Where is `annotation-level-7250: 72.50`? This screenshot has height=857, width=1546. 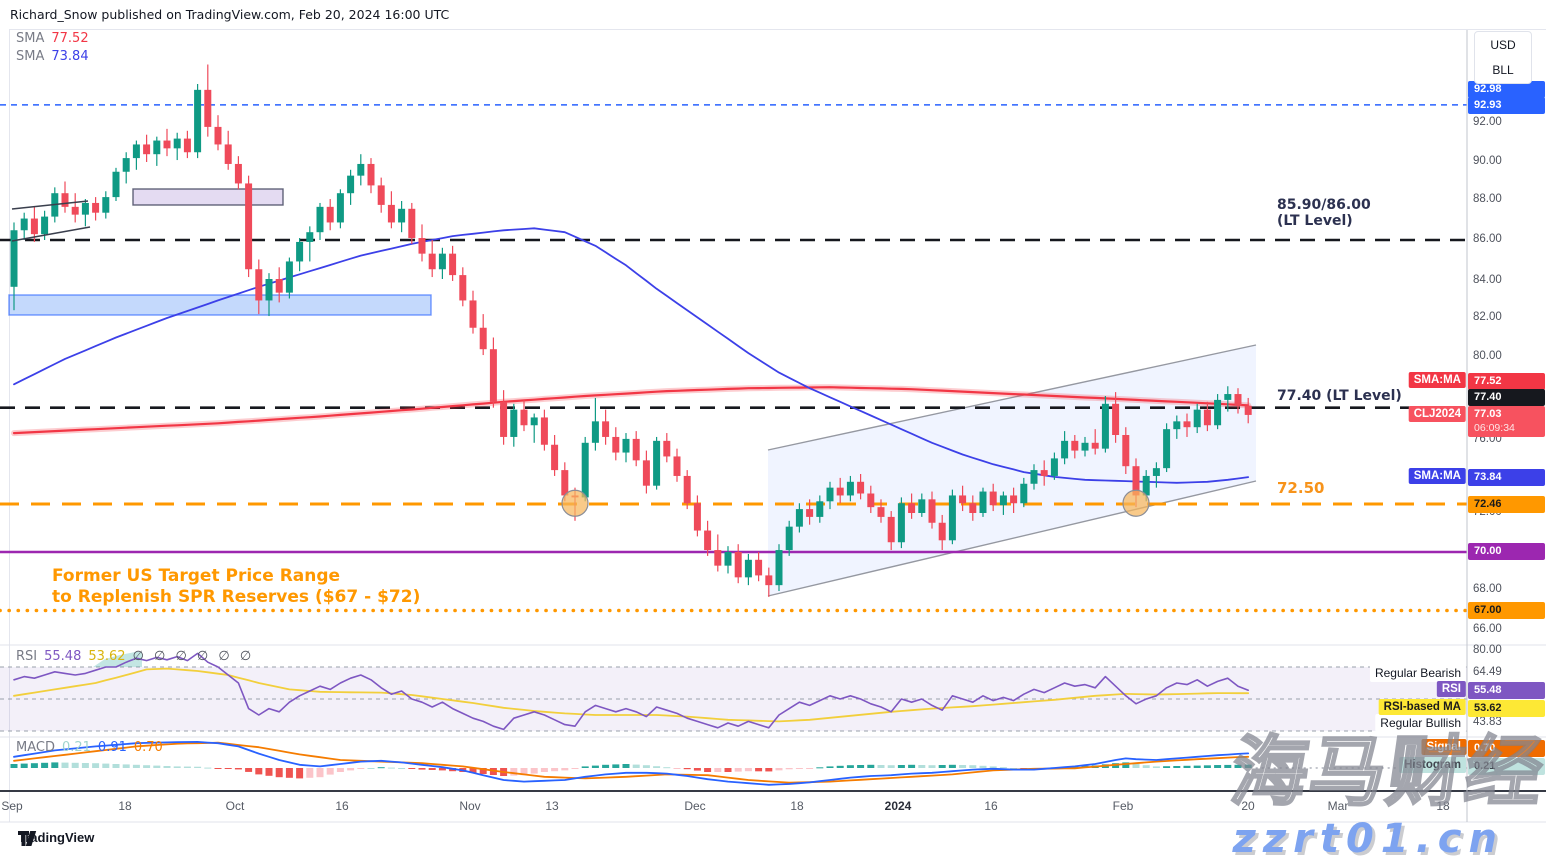
annotation-level-7250: 72.50 is located at coordinates (1301, 488).